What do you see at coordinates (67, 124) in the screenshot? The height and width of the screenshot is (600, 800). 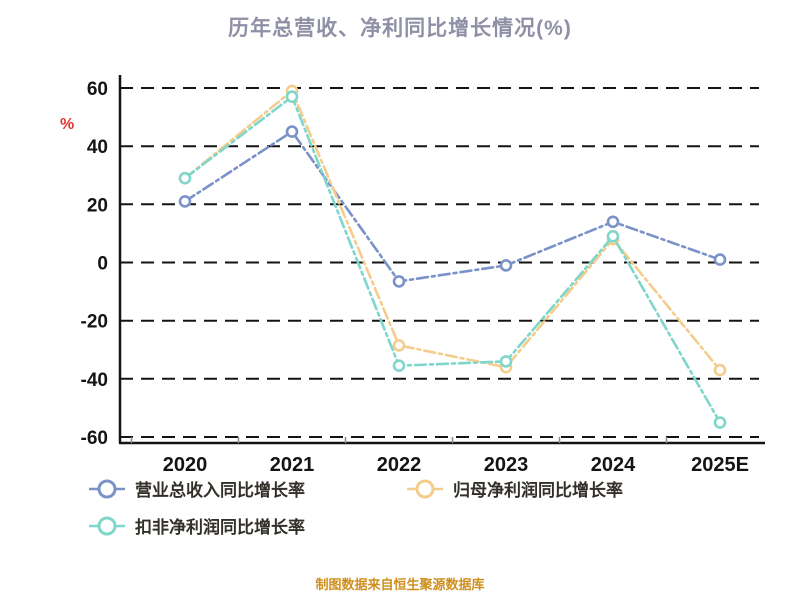 I see `y-axis-unit-label: %` at bounding box center [67, 124].